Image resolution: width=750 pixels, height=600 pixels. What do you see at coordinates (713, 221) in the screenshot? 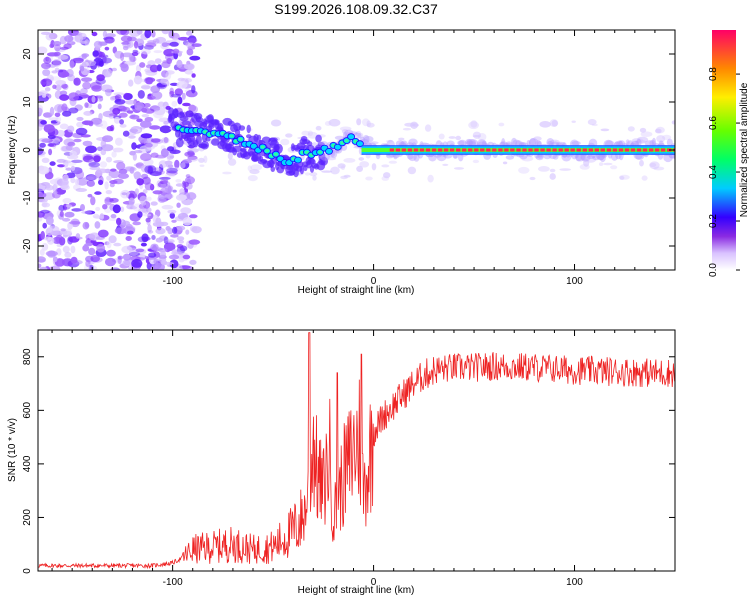
I see `colorbar-tick-label: 0.2` at bounding box center [713, 221].